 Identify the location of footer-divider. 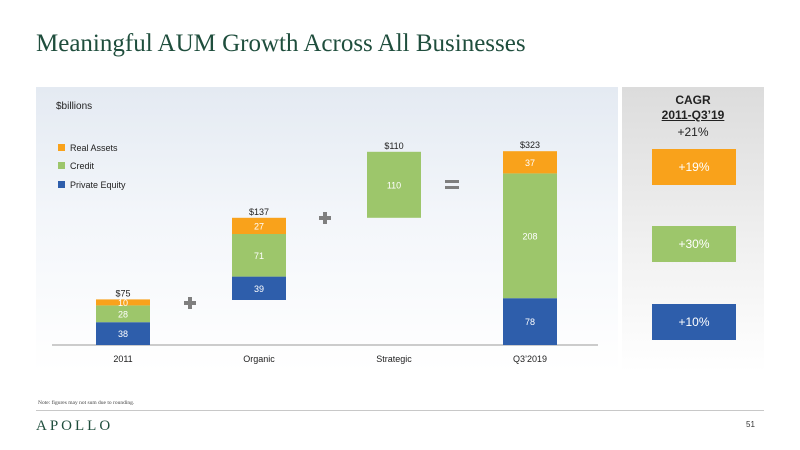
(400, 410).